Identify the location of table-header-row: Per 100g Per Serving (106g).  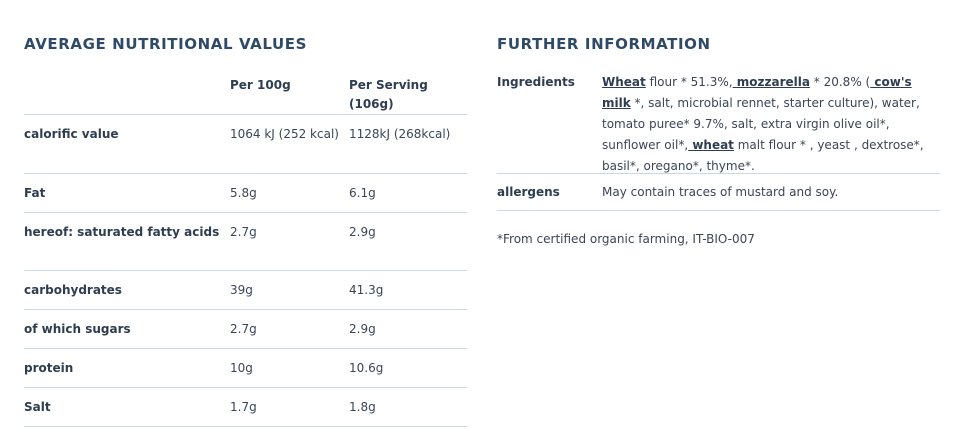
(245, 91).